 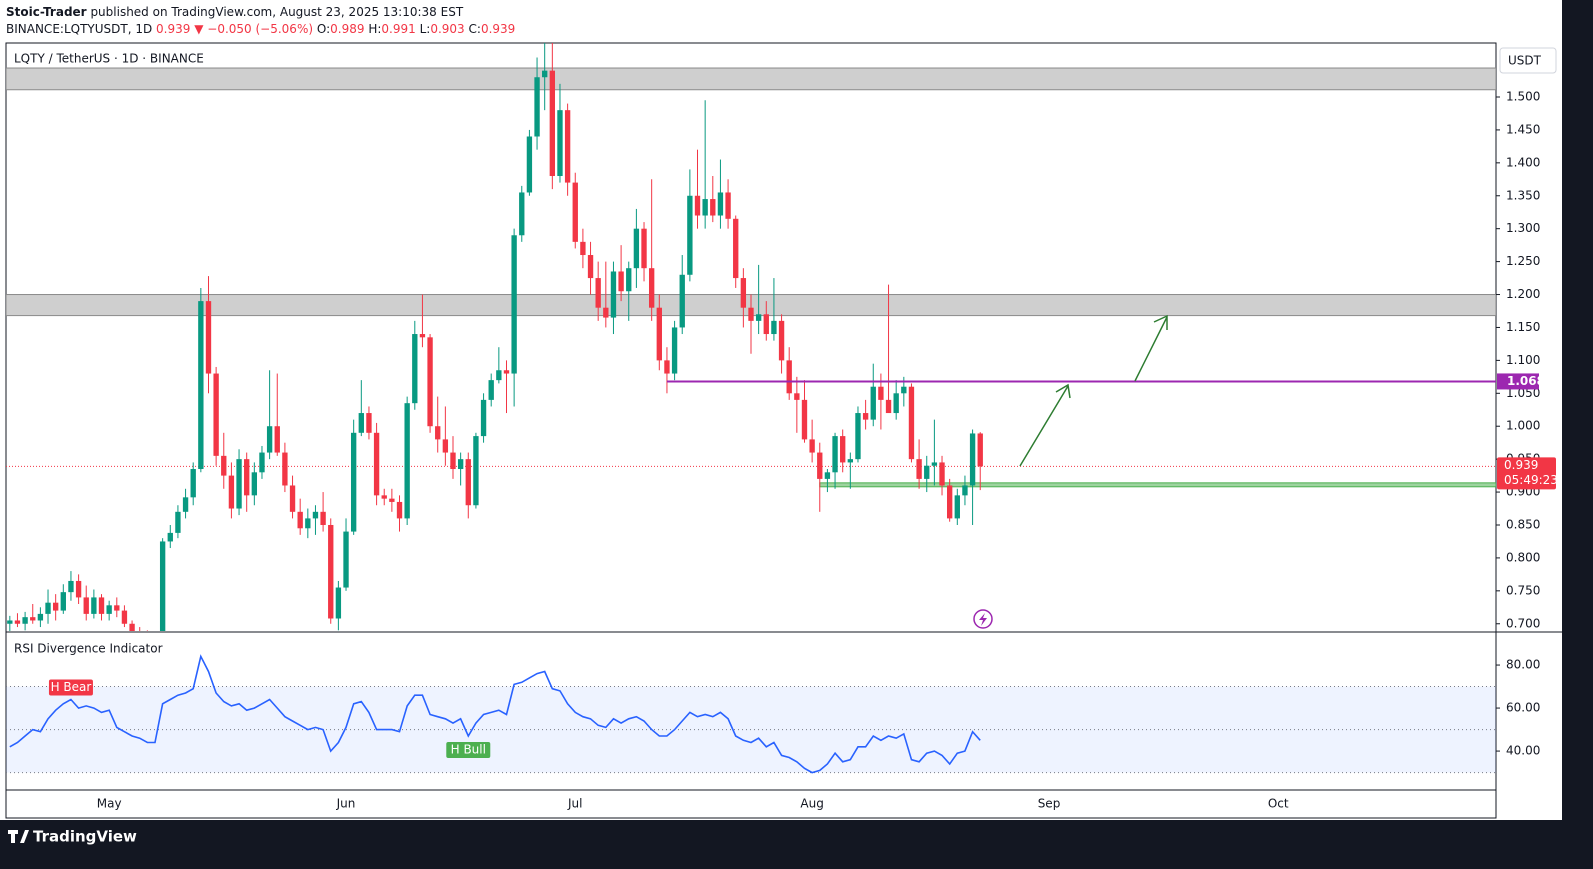 What do you see at coordinates (751, 714) in the screenshot?
I see `indicator-pane` at bounding box center [751, 714].